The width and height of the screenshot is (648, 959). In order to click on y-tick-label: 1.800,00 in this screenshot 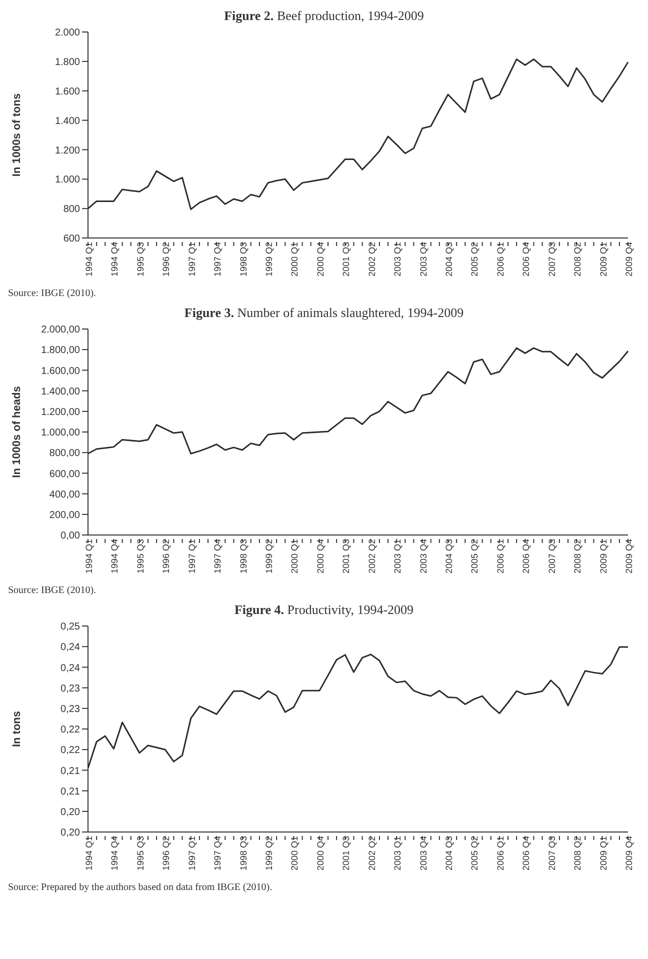, I will do `click(60, 350)`.